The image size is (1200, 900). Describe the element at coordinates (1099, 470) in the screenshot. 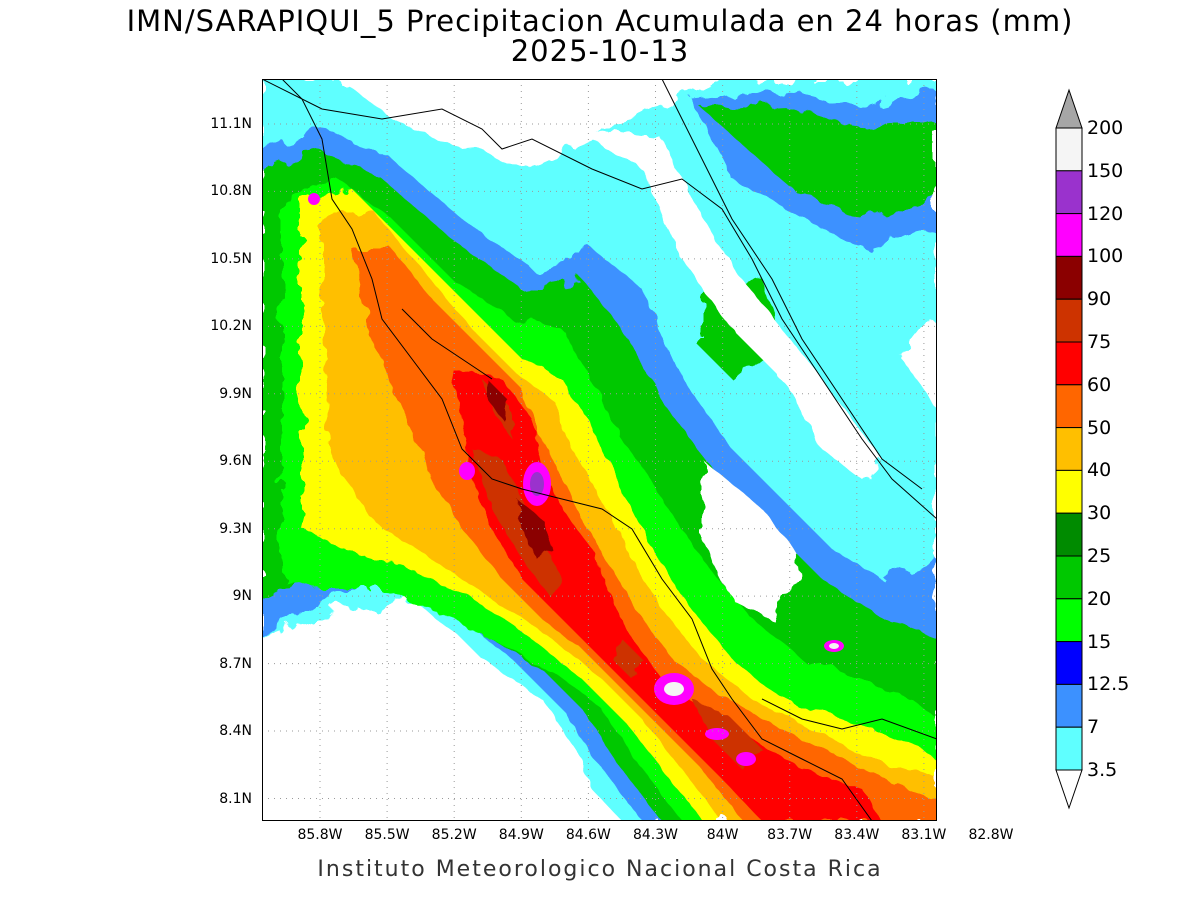

I see `colorbar-label: 40` at that location.